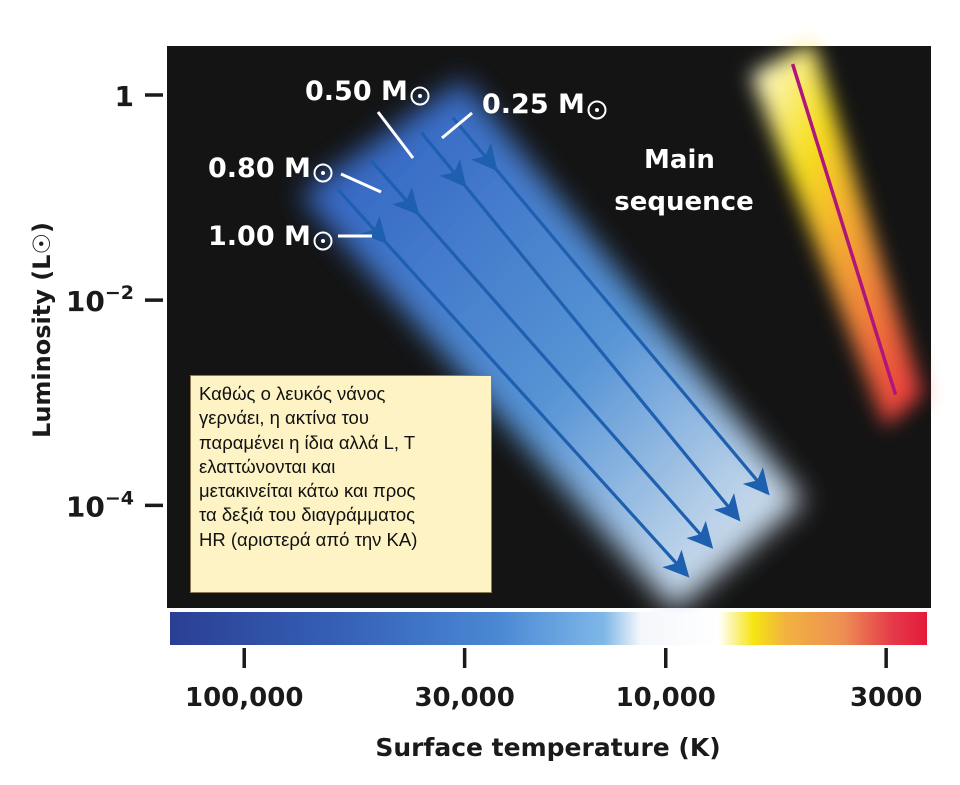 The width and height of the screenshot is (960, 785). Describe the element at coordinates (356, 91) in the screenshot. I see `mass-label: 0.50 M` at that location.